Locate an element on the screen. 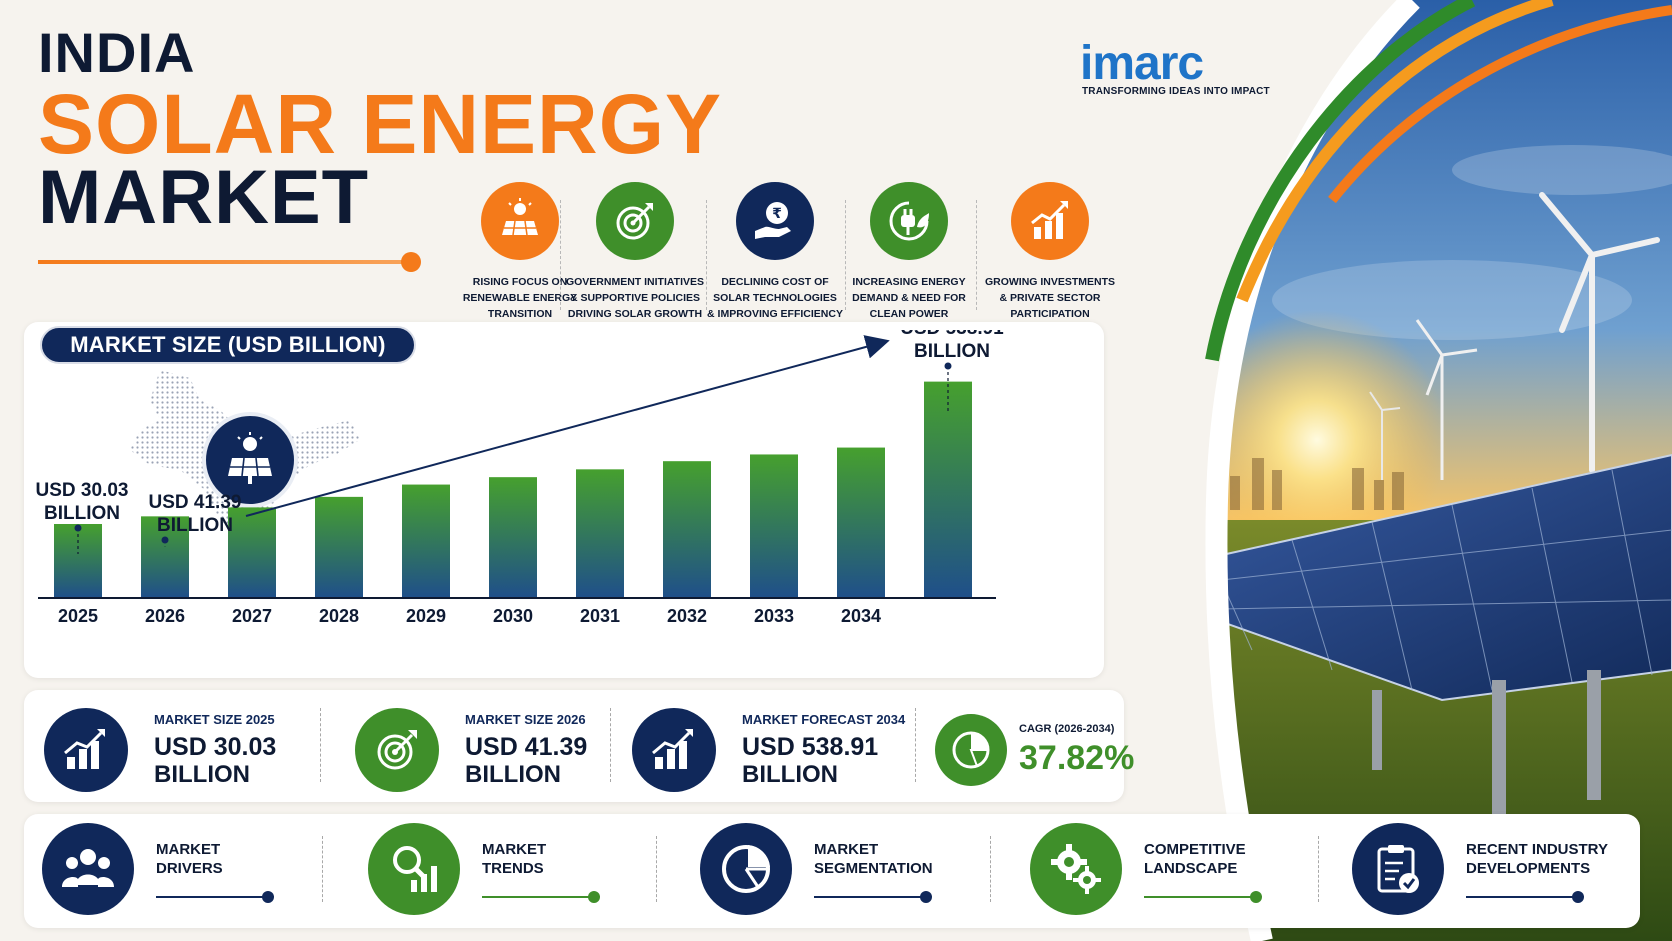  driver-label-line: RISING FOCUS ON is located at coordinates (520, 282).